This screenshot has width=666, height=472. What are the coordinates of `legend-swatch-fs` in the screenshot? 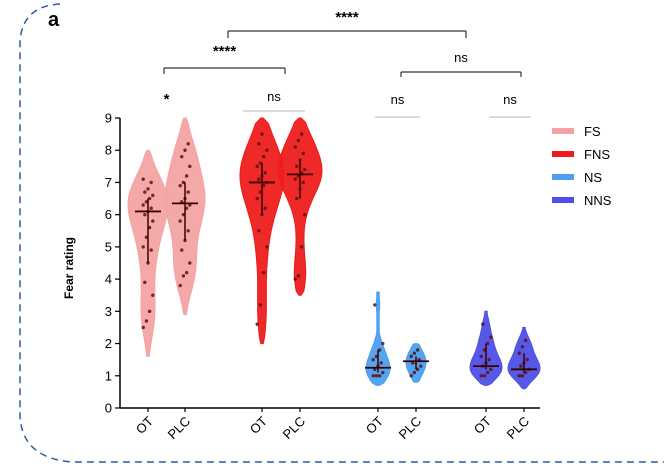 It's located at (563, 131).